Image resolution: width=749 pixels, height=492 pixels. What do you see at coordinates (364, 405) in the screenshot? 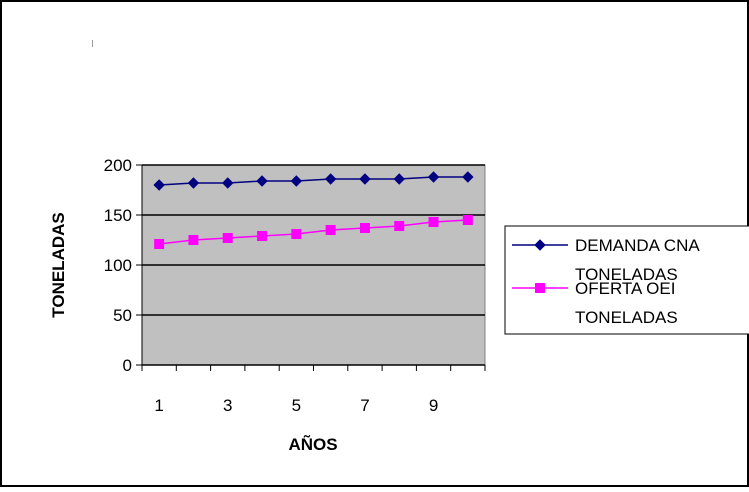
I see `x-tick-label: 7` at bounding box center [364, 405].